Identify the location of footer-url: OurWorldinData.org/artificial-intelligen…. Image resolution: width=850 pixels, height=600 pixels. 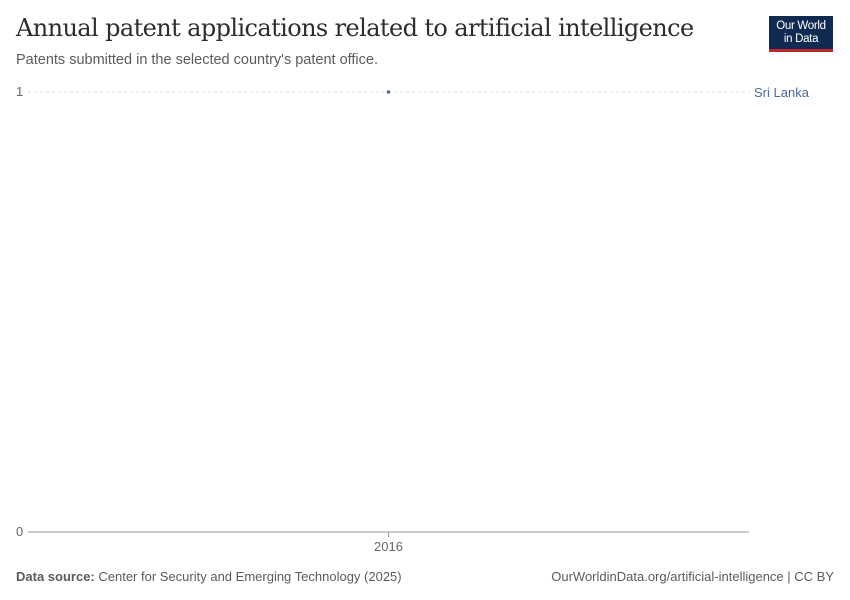
(692, 576).